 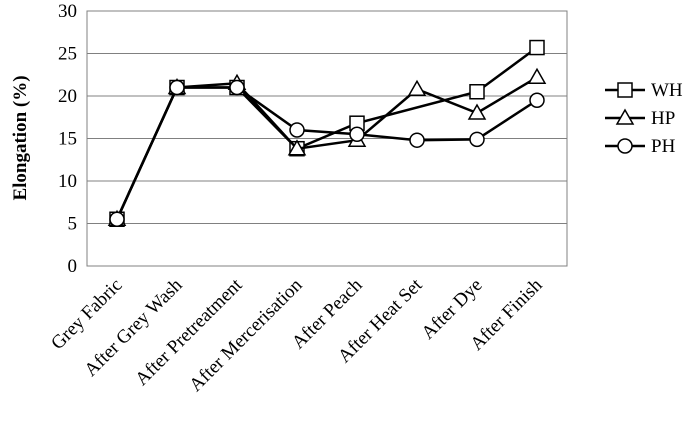 I want to click on x-tick-label: After Pretreatment, so click(x=189, y=332).